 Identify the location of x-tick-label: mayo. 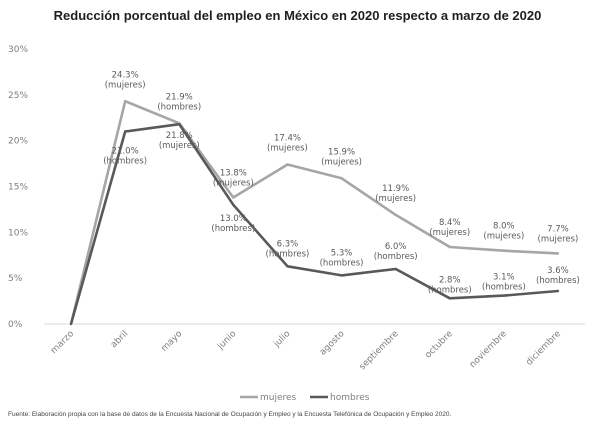
(172, 341).